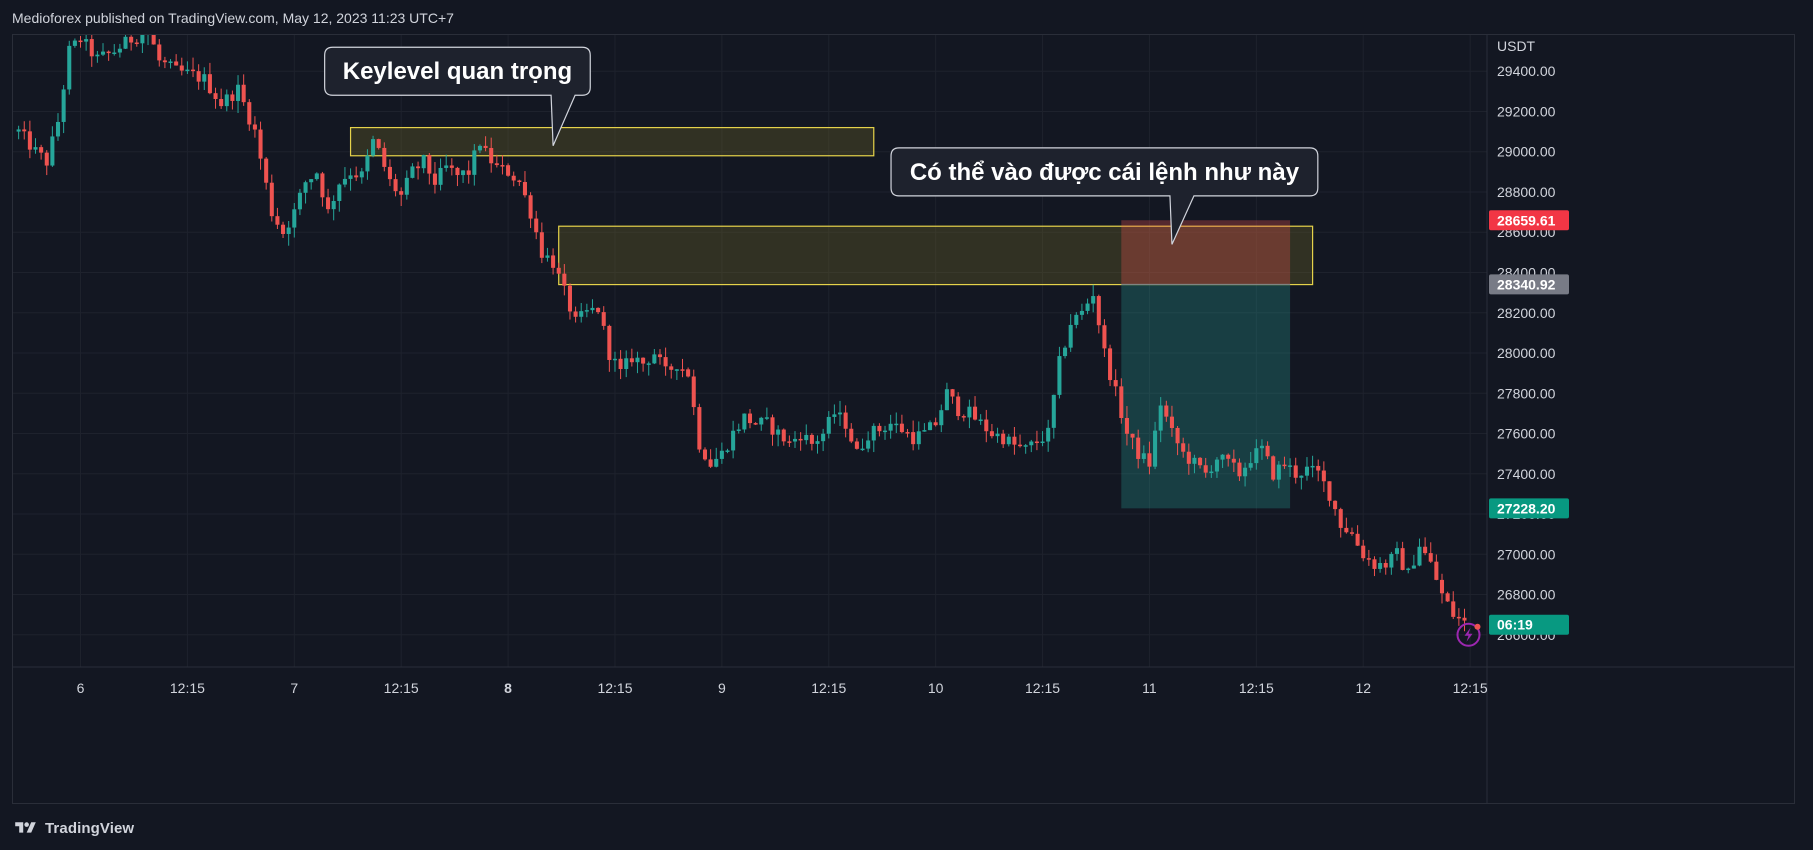  What do you see at coordinates (457, 71) in the screenshot?
I see `callout-text: Keylevel quan trọng` at bounding box center [457, 71].